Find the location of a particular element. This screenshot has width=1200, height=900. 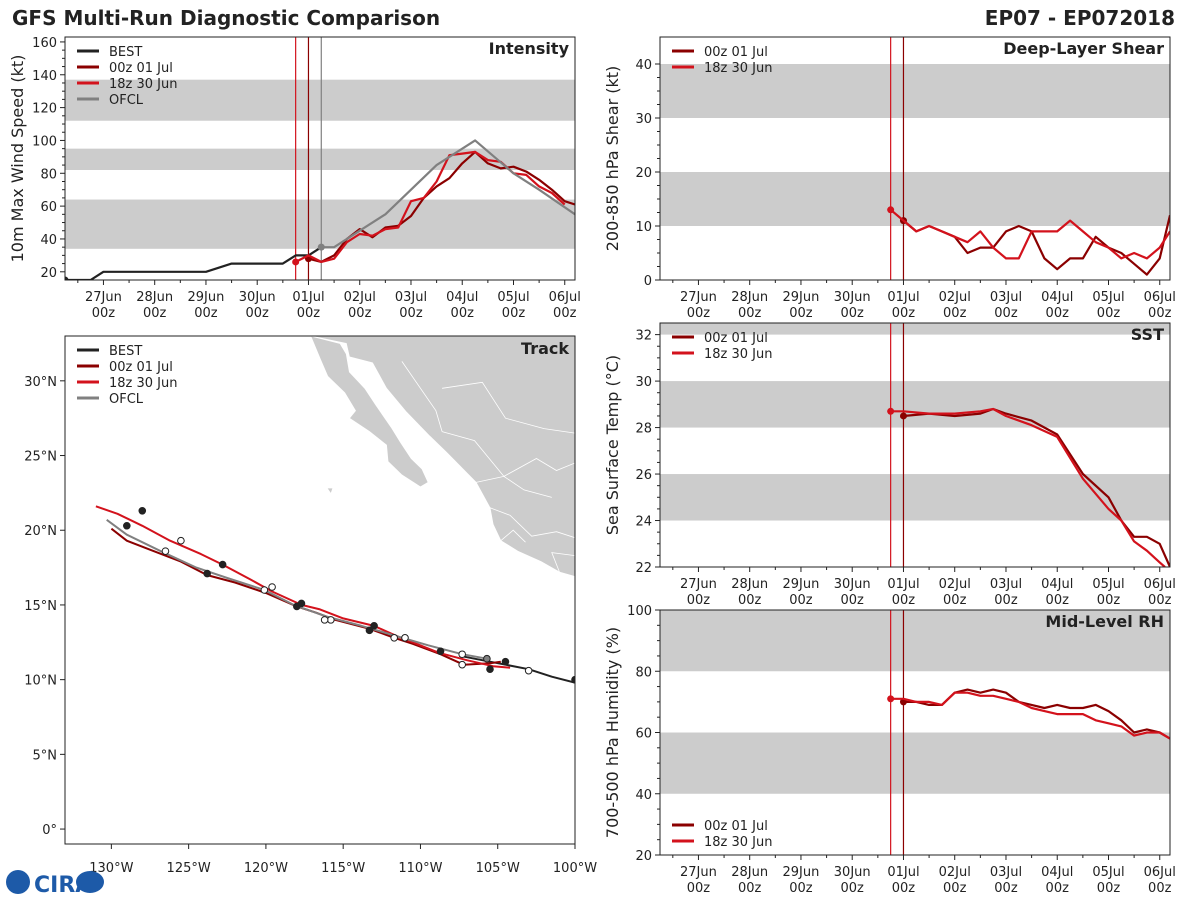

track-ytick-label: 25°N is located at coordinates (40, 457).